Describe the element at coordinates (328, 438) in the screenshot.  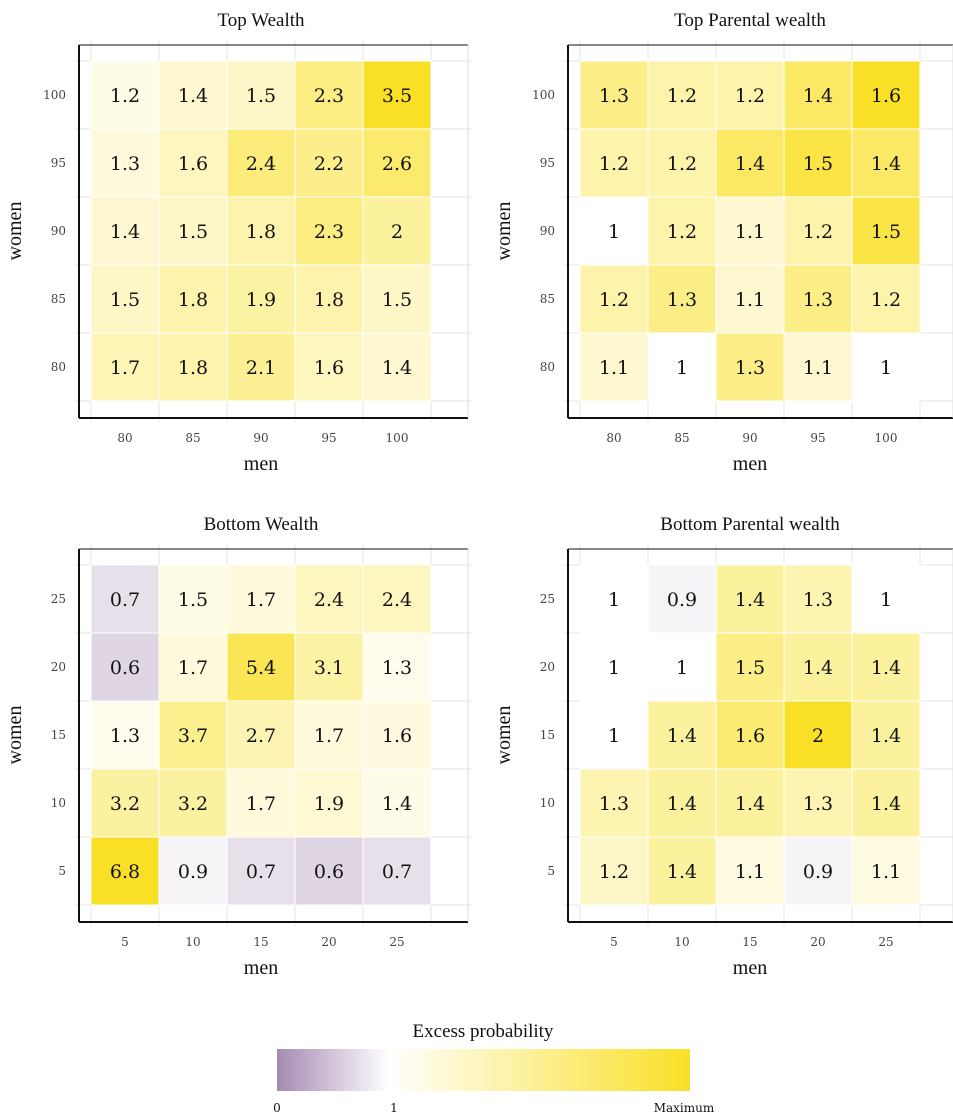
I see `x-tick-label: 95` at that location.